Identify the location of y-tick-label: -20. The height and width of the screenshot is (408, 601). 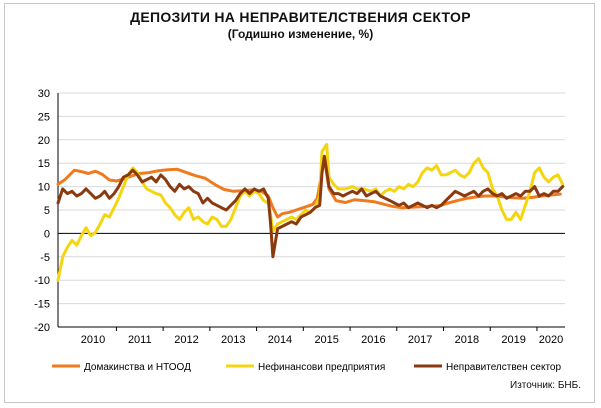
(42, 328).